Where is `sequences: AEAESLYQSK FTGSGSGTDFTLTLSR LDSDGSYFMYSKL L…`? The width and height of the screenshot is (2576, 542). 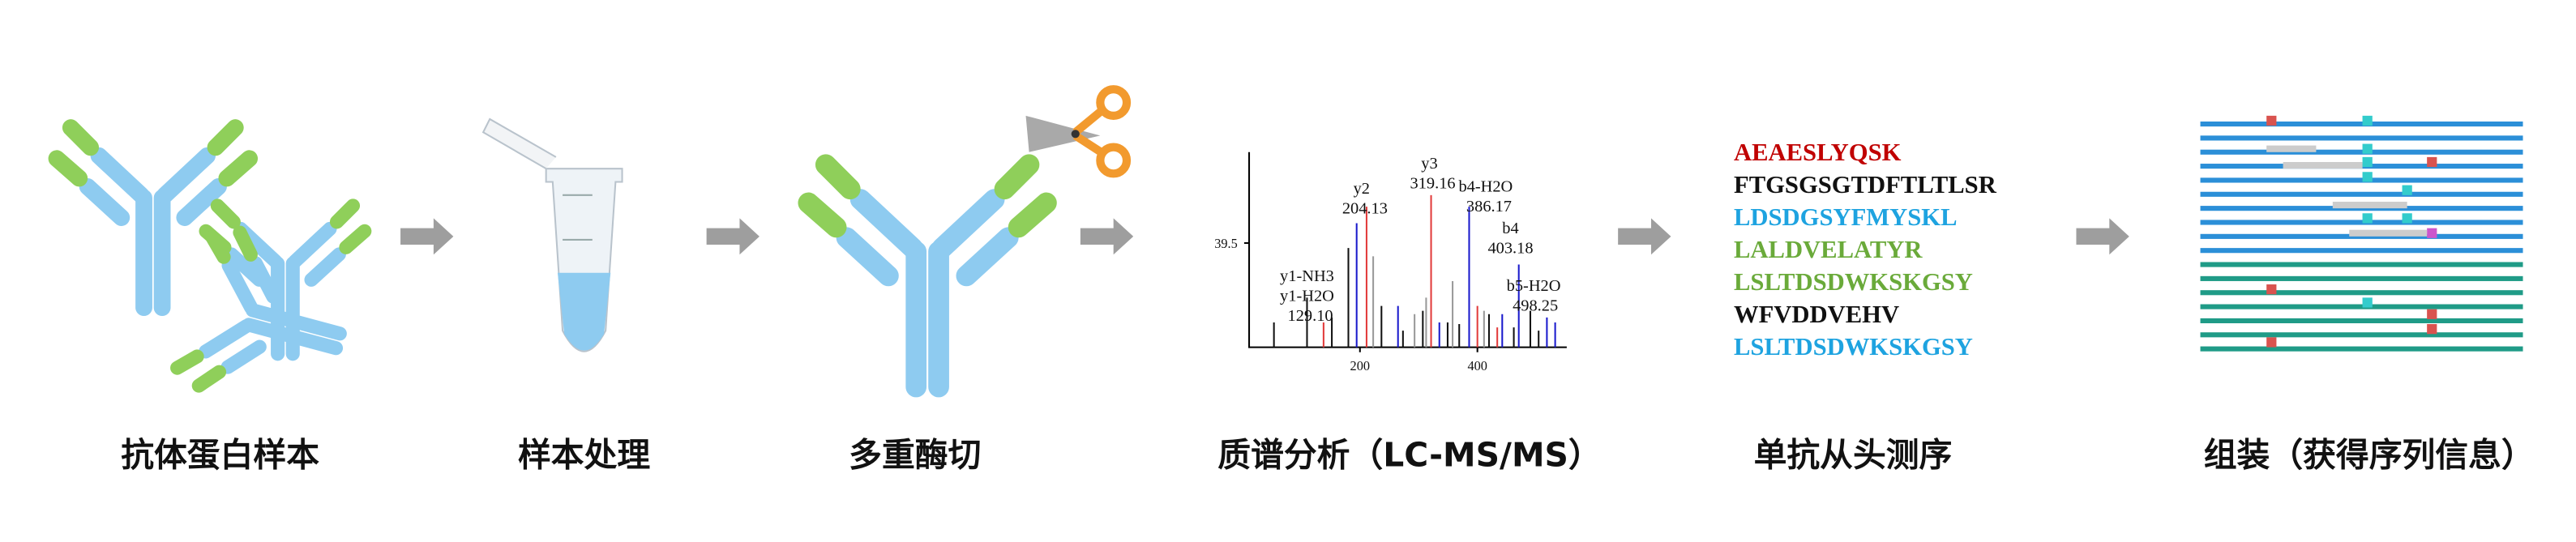
sequences: AEAESLYQSK FTGSGSGTDFTLTLSR LDSDGSYFMYSKL L… is located at coordinates (1865, 250).